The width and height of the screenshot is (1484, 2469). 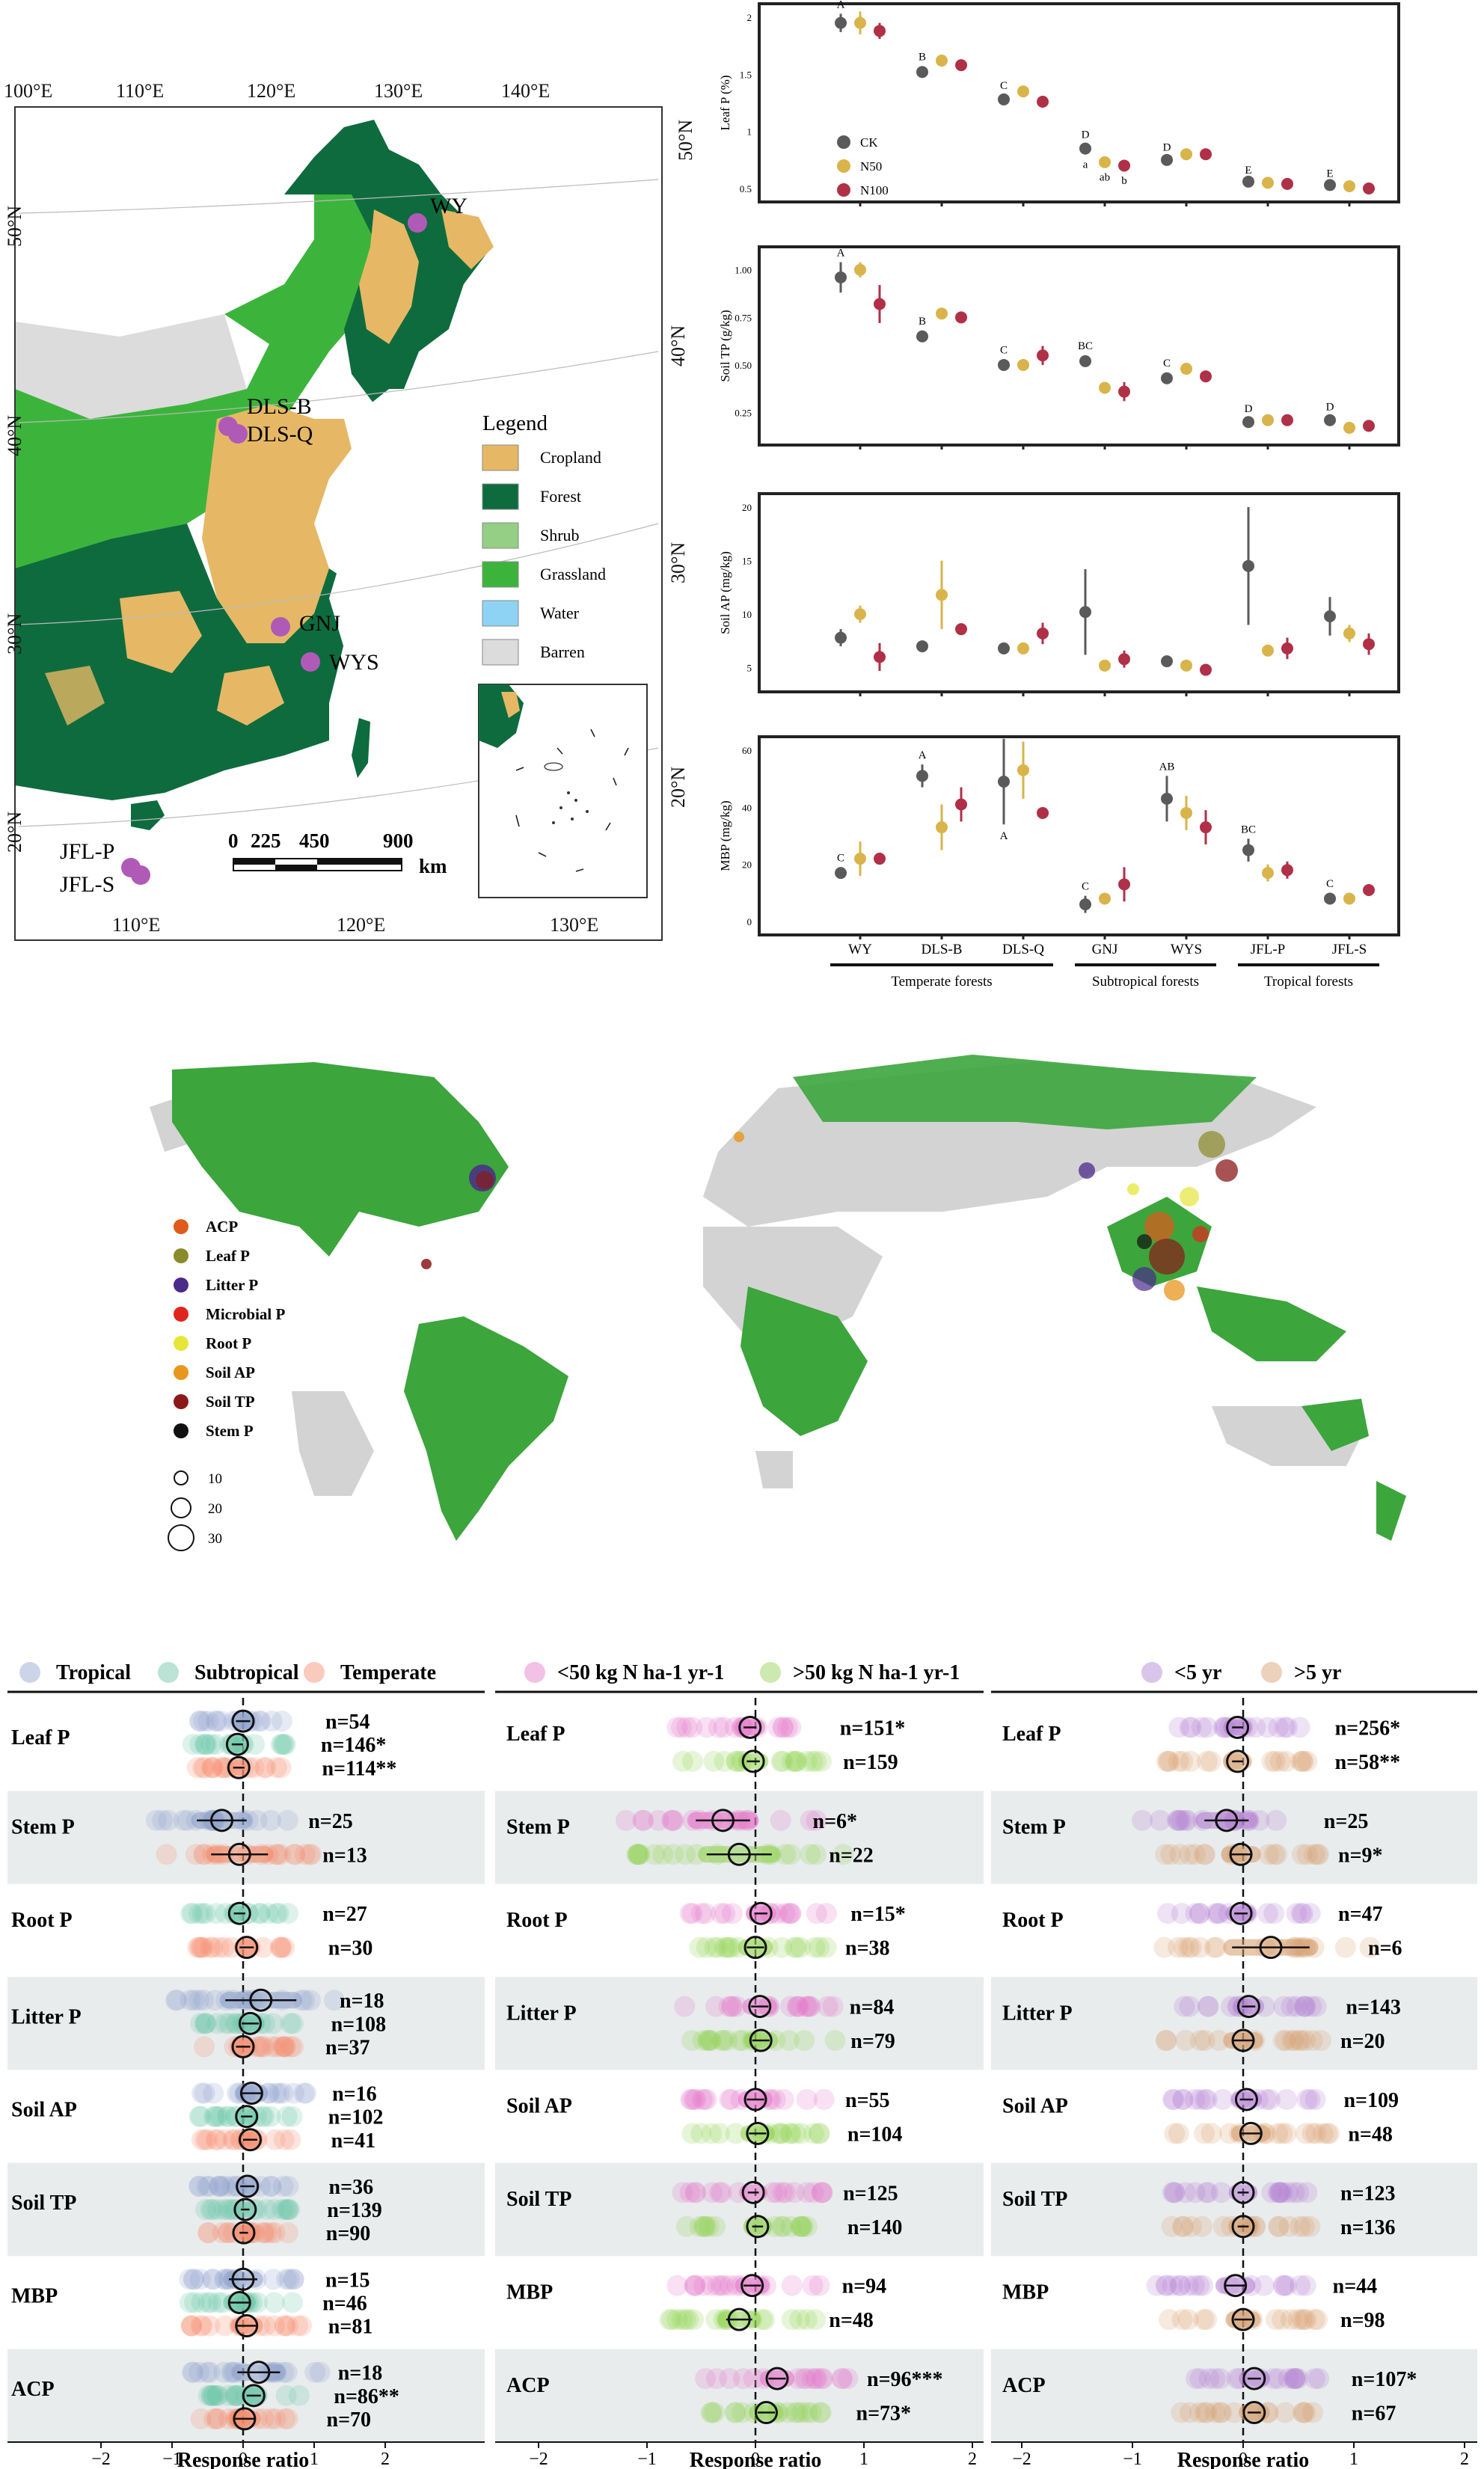 What do you see at coordinates (347, 1722) in the screenshot?
I see `sample-size-label: n=54` at bounding box center [347, 1722].